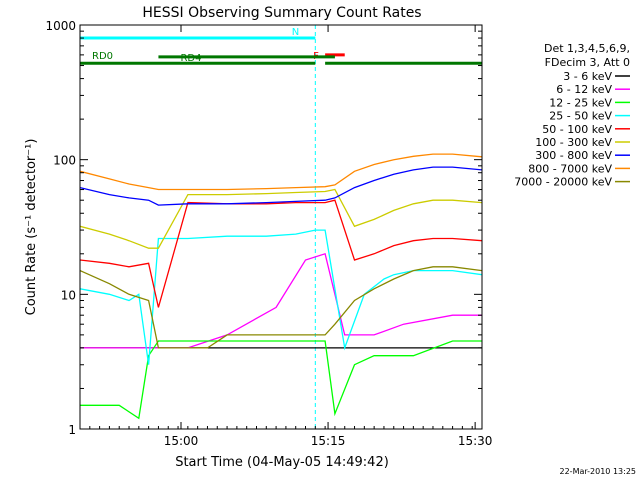 This screenshot has height=480, width=640. I want to click on x-tick-label: 15:00, so click(181, 441).